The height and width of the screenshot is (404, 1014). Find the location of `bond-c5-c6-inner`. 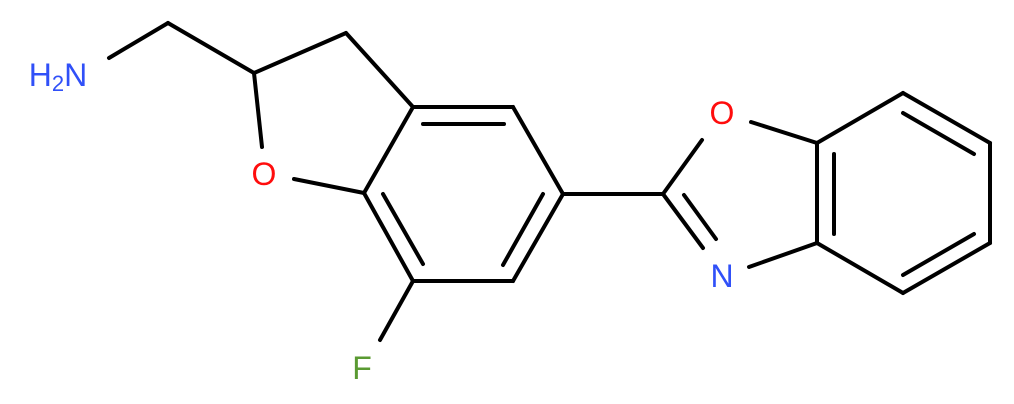

bond-c5-c6-inner is located at coordinates (523, 229).